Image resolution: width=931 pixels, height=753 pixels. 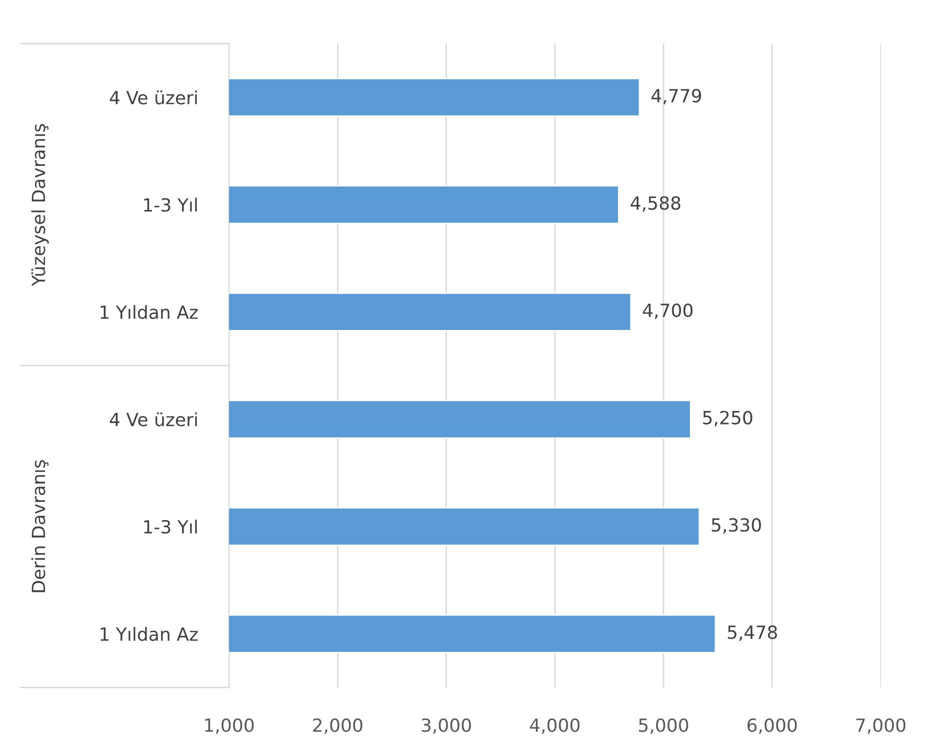 What do you see at coordinates (752, 633) in the screenshot?
I see `data-label: 5,478` at bounding box center [752, 633].